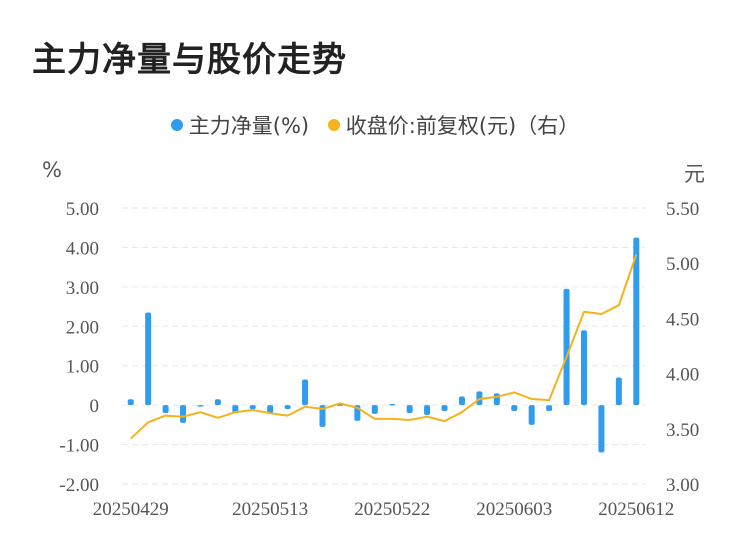  What do you see at coordinates (682, 375) in the screenshot?
I see `right-tick-label: 4.00` at bounding box center [682, 375].